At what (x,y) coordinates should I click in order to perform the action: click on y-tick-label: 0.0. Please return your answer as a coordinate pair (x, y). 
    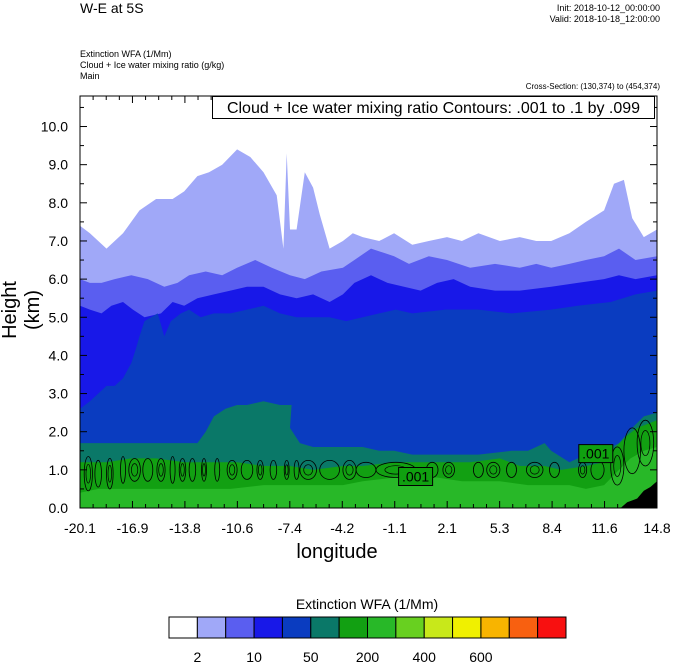
    Looking at the image, I should click on (59, 508).